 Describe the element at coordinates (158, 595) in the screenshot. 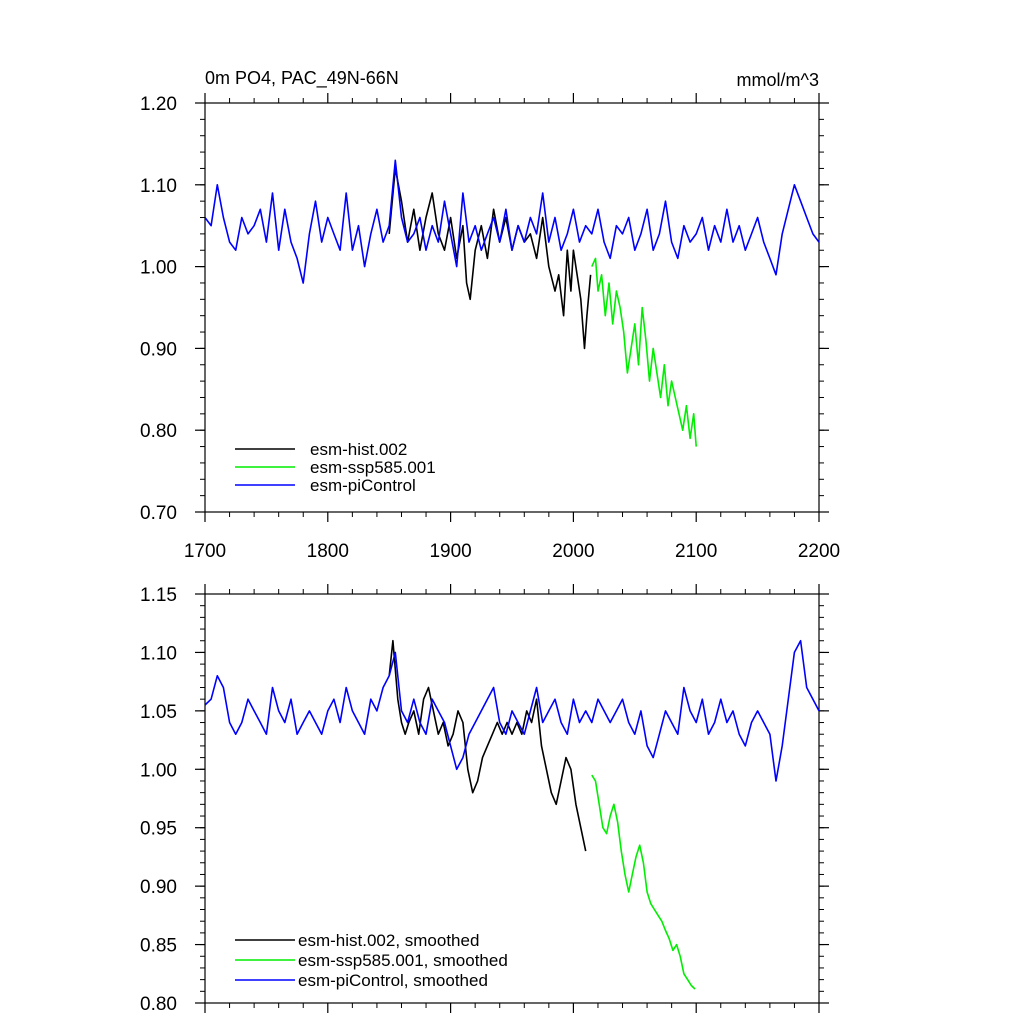

I see `y-tick-label: 1.15` at that location.